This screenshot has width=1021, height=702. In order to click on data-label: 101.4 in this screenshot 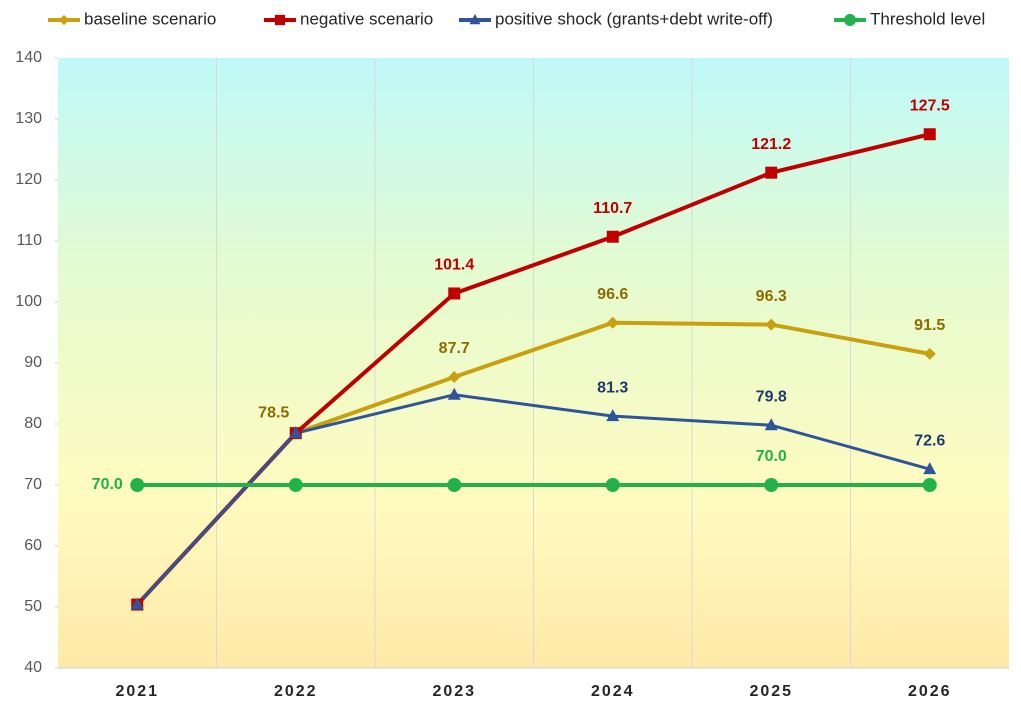, I will do `click(454, 265)`.